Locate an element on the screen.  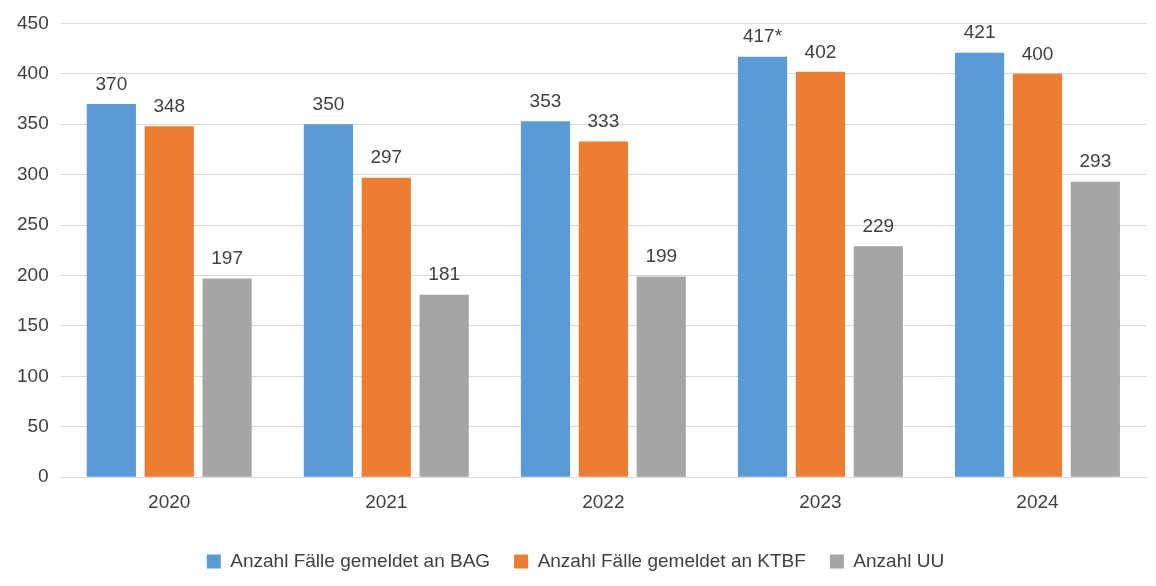
data-label: 402 is located at coordinates (820, 51).